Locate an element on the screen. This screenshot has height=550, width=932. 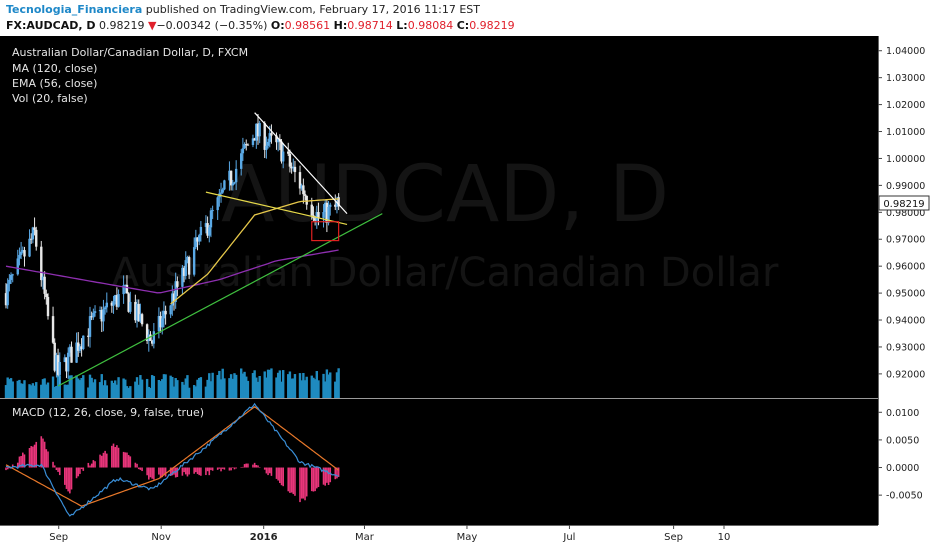
macd-signal-line is located at coordinates (172, 456).